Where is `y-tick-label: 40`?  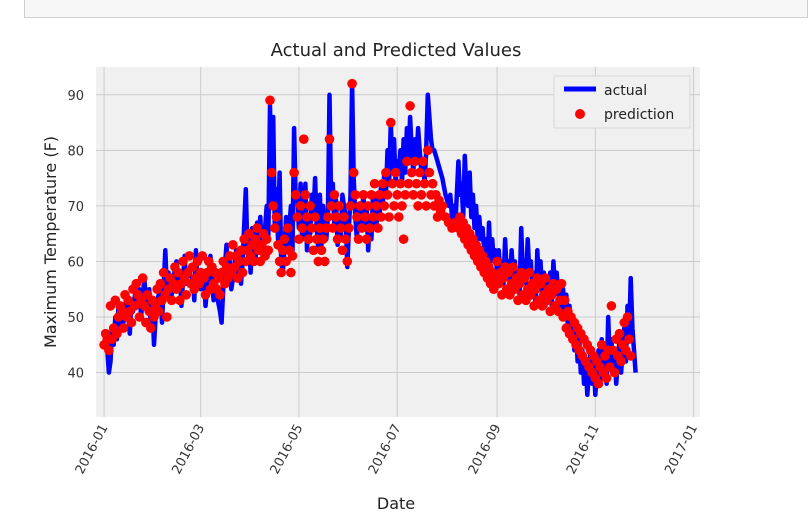
y-tick-label: 40 is located at coordinates (75, 374).